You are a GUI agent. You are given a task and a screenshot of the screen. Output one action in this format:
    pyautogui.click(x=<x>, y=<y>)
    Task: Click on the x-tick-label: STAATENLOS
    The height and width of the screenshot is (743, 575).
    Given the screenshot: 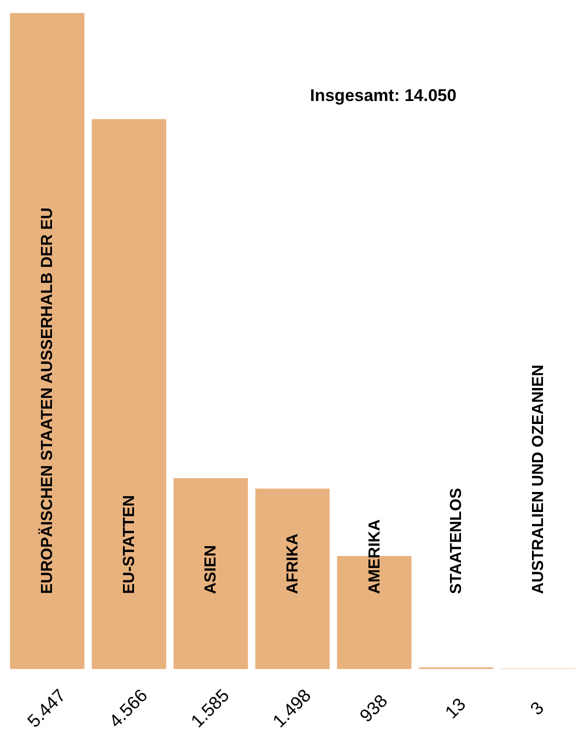 What is the action you would take?
    pyautogui.click(x=457, y=541)
    